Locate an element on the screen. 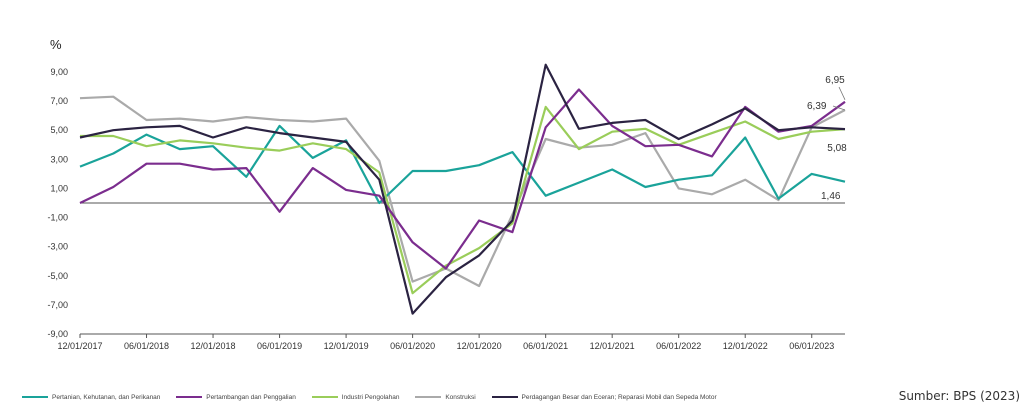 This screenshot has height=405, width=1032. x-tick-label: 06/01/2021 is located at coordinates (545, 346).